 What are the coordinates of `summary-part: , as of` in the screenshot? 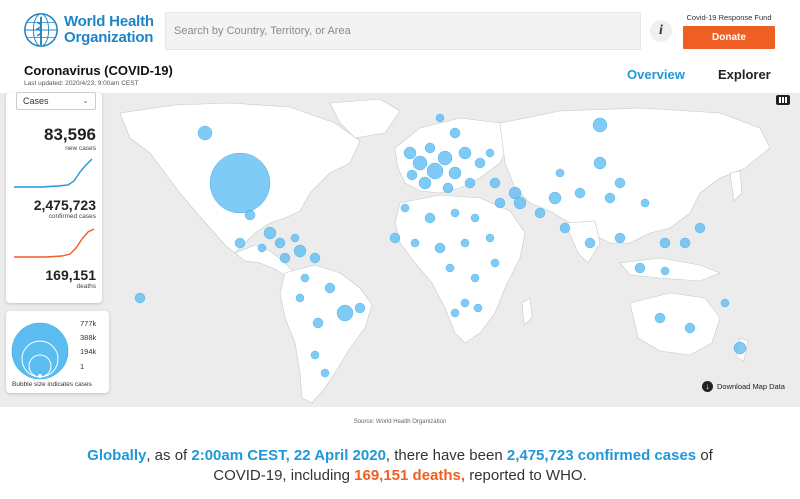 It's located at (169, 455).